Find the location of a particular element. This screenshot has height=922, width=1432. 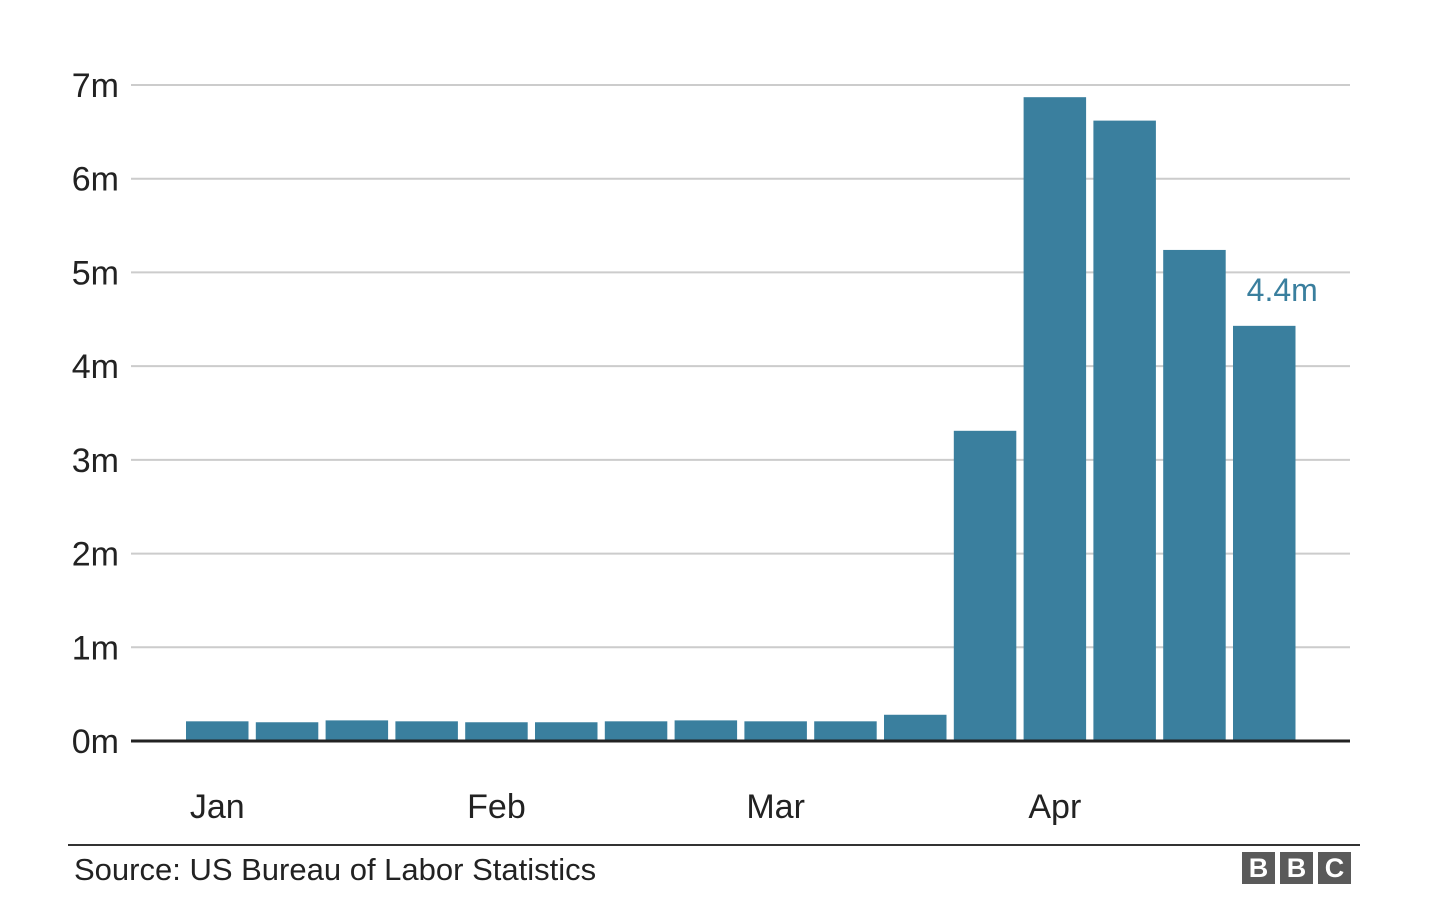

footer-divider is located at coordinates (714, 845).